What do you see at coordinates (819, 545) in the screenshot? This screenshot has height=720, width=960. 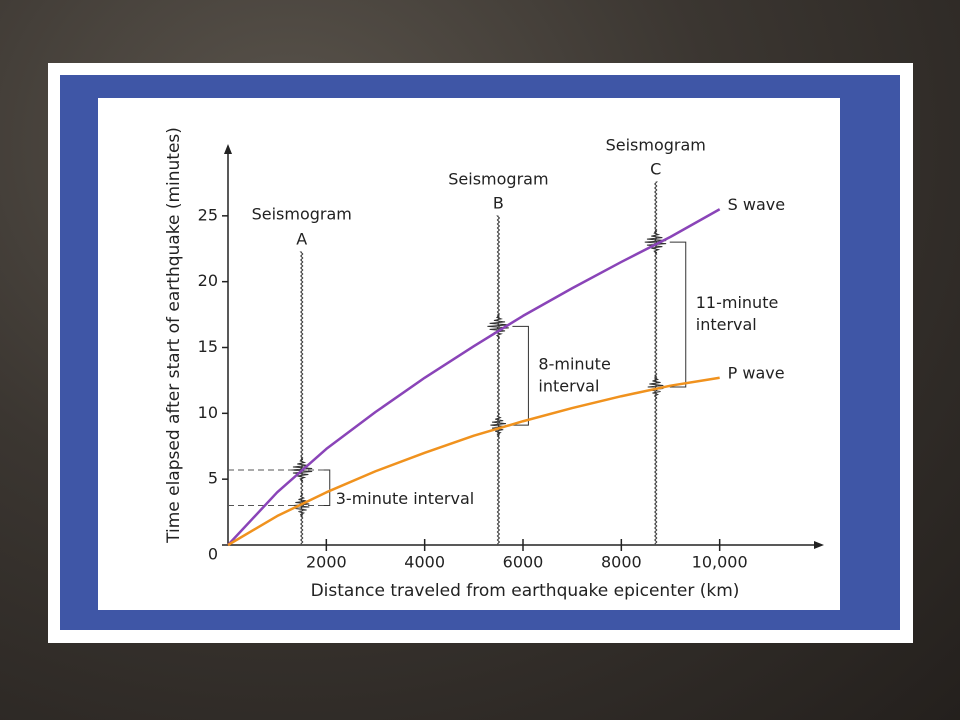 I see `x-axis-arrow` at bounding box center [819, 545].